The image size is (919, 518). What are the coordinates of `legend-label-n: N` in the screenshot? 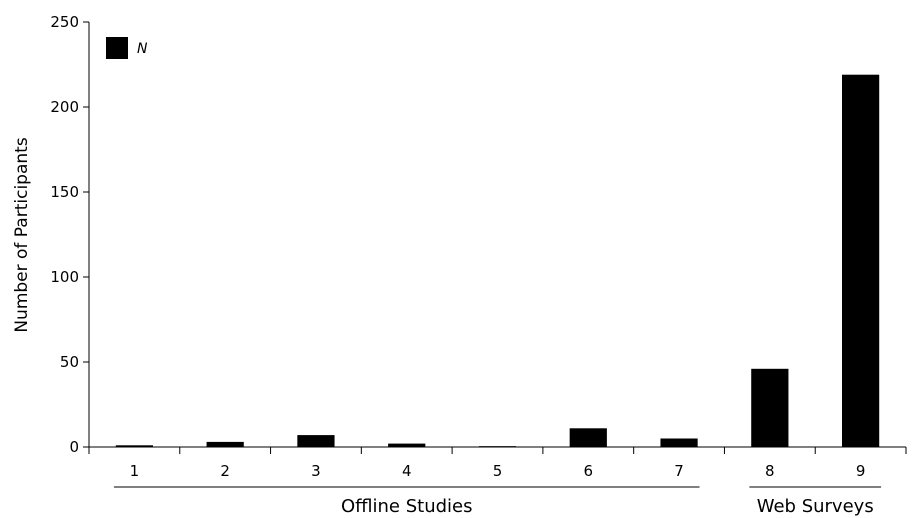 It's located at (142, 49).